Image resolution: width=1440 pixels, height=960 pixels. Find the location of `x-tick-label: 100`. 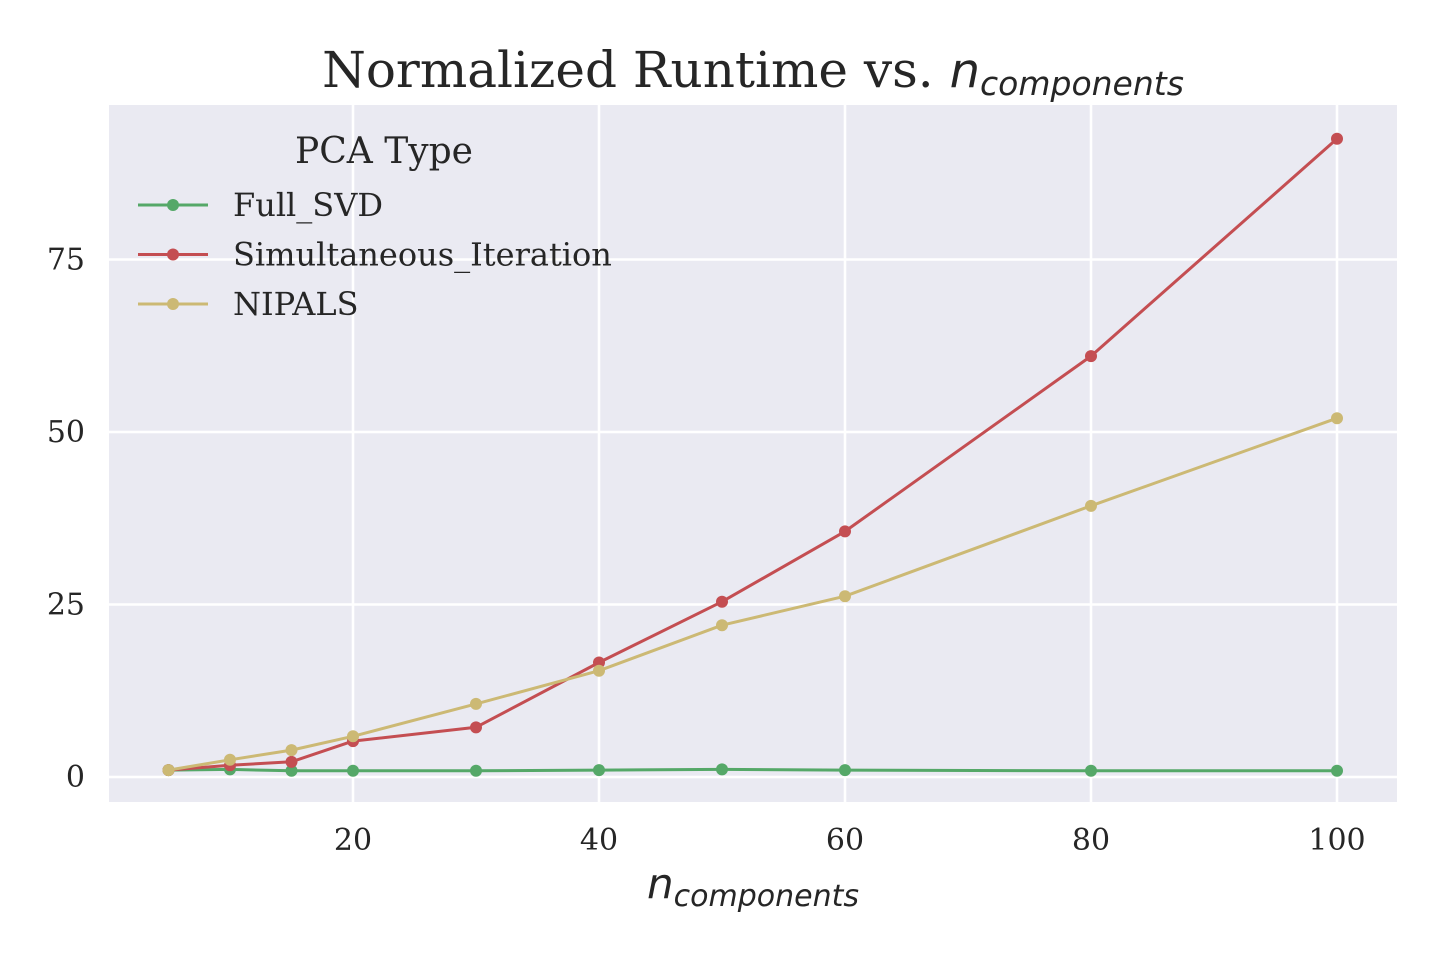

x-tick-label: 100 is located at coordinates (1336, 840).